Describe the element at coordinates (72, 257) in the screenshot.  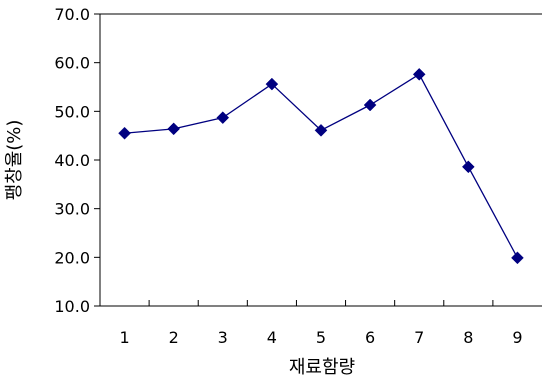
I see `y-tick-label: 20.0` at that location.